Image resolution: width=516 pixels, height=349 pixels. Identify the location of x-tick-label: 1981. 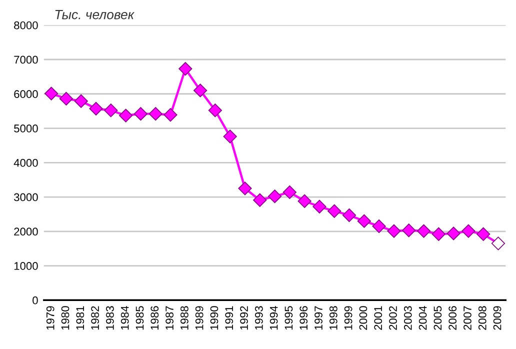
(80, 318).